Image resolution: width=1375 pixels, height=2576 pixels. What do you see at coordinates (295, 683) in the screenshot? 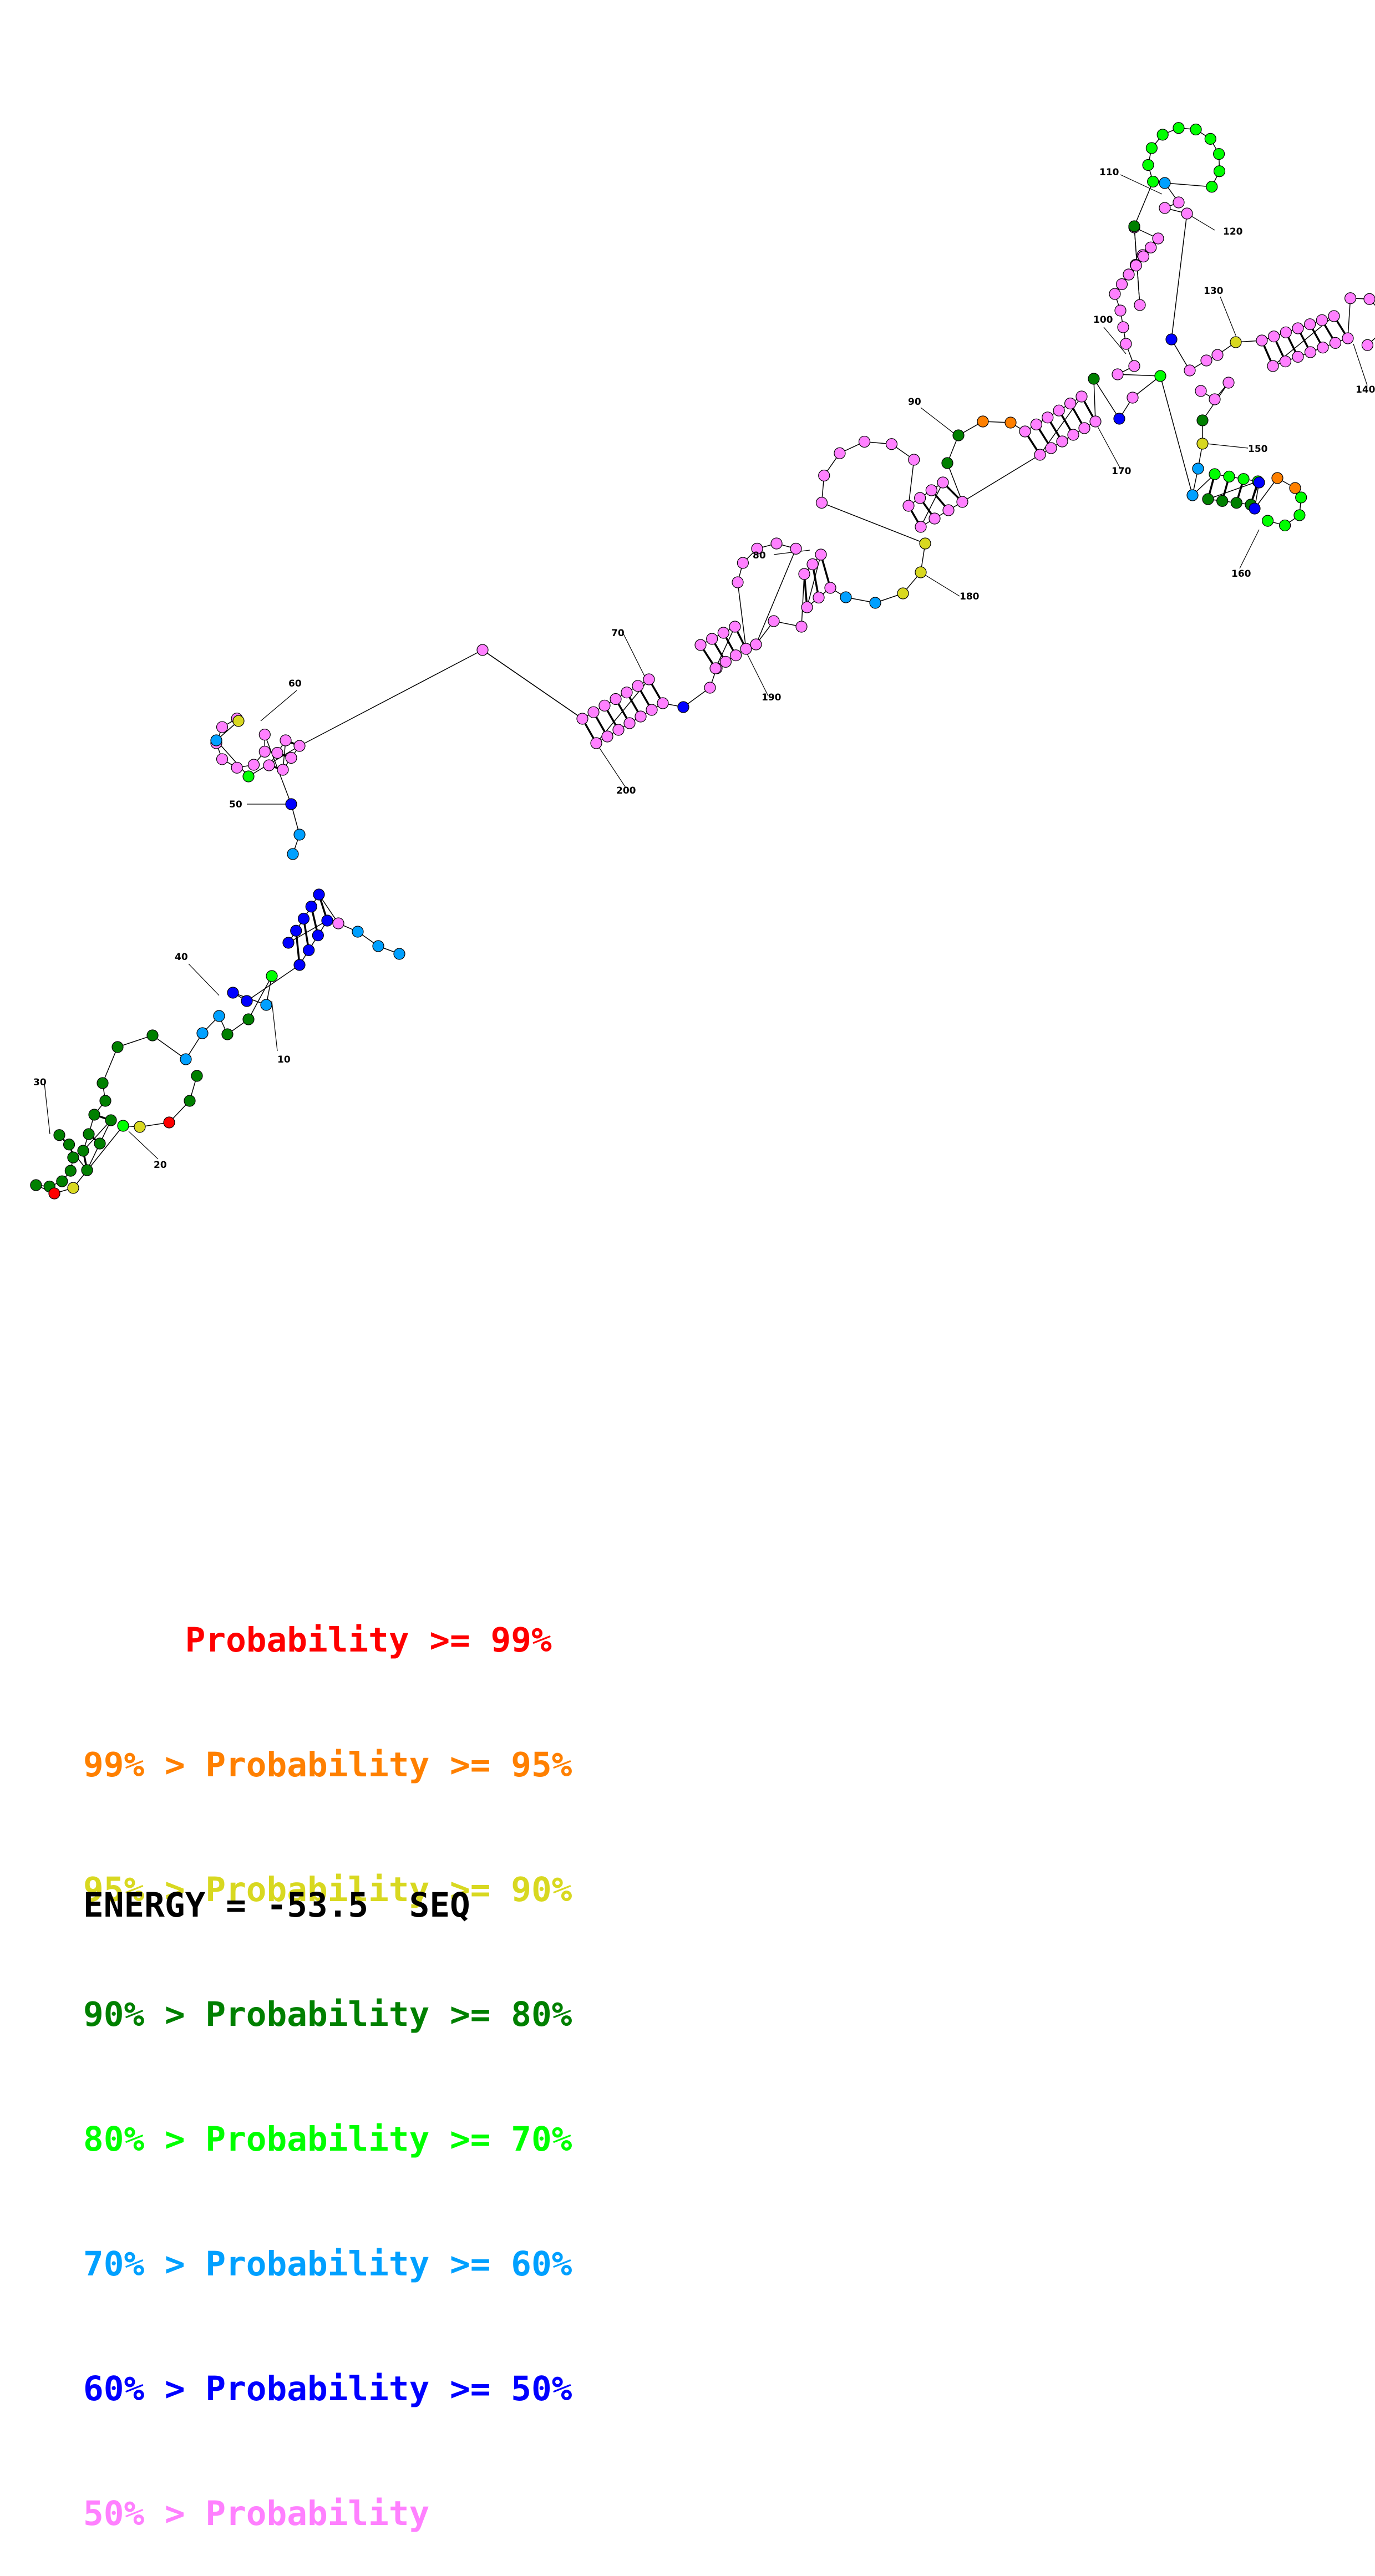
I see `position-label: 60` at bounding box center [295, 683].